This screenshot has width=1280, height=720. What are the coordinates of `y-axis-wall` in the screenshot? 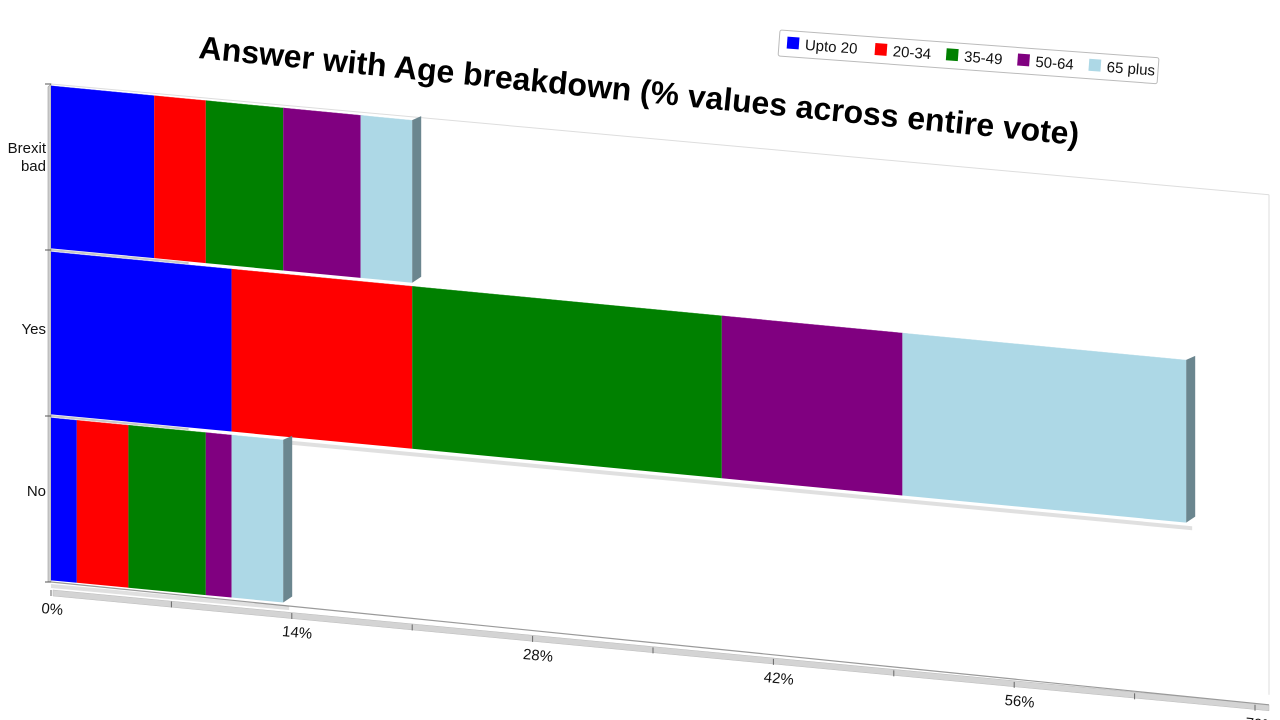 It's located at (49, 333).